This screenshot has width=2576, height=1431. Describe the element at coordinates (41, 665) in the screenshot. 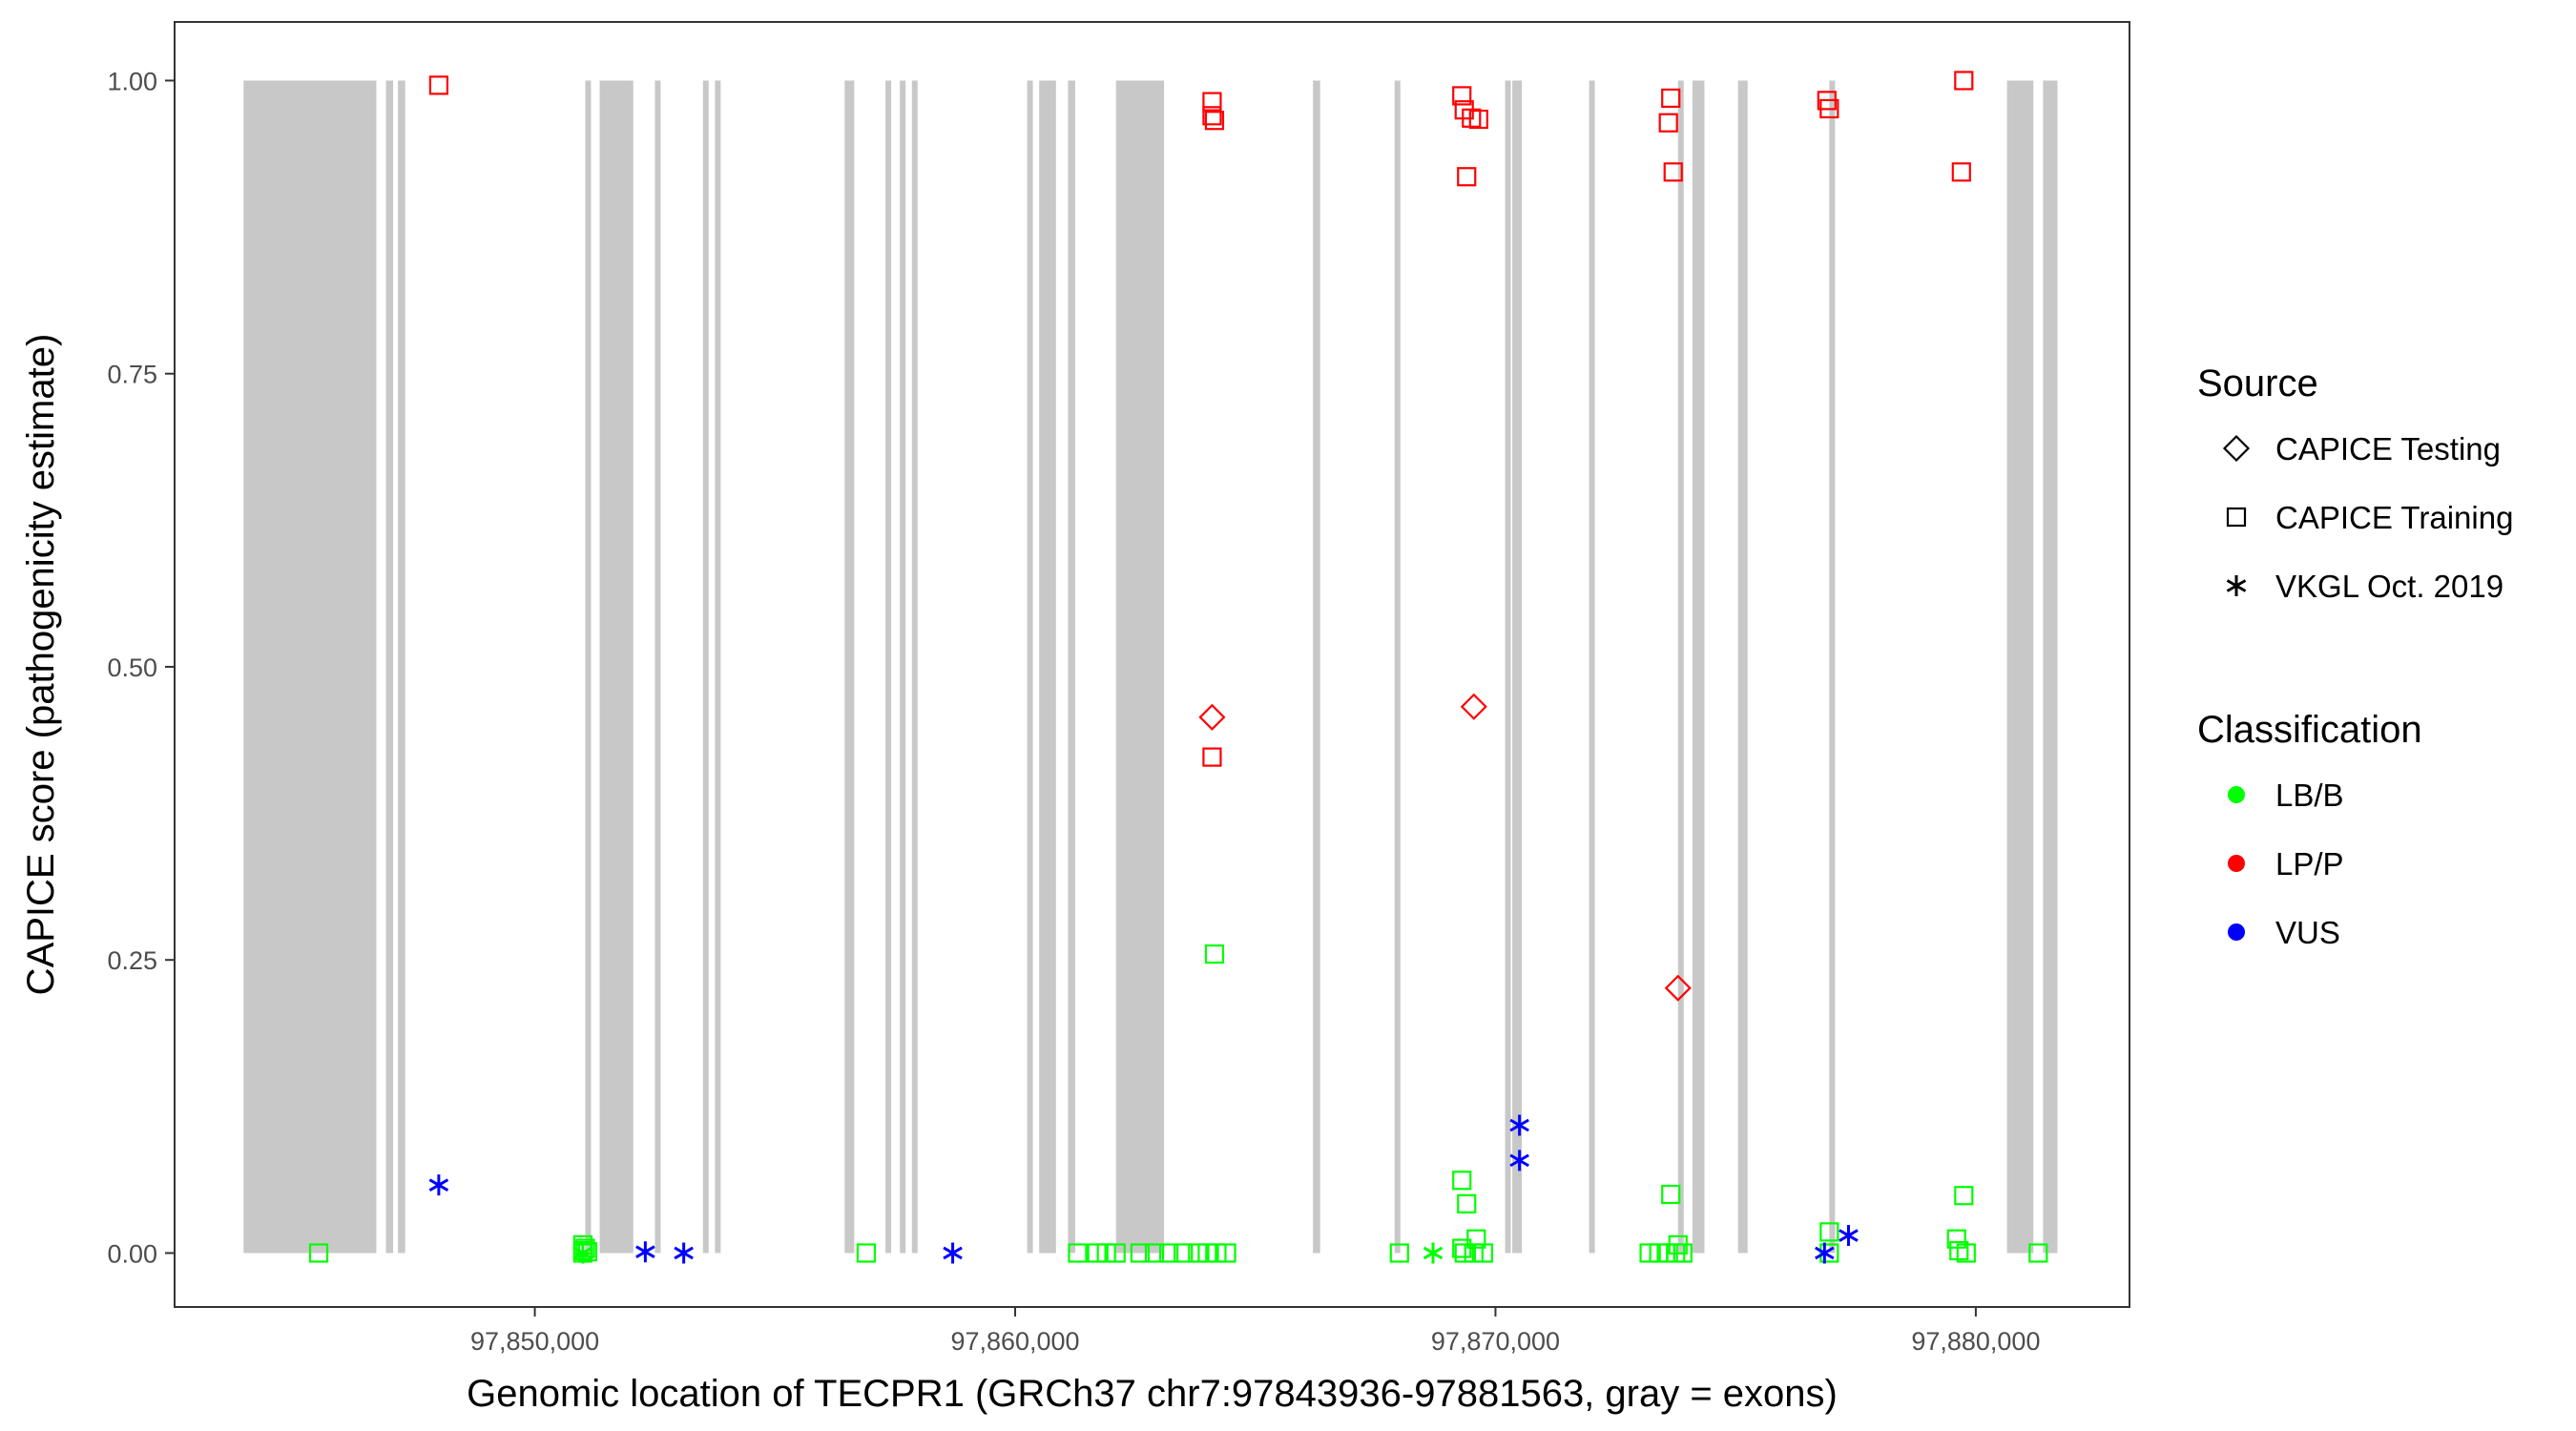

I see `y-axis-title: CAPICE score (pathogenicity estimate)` at that location.